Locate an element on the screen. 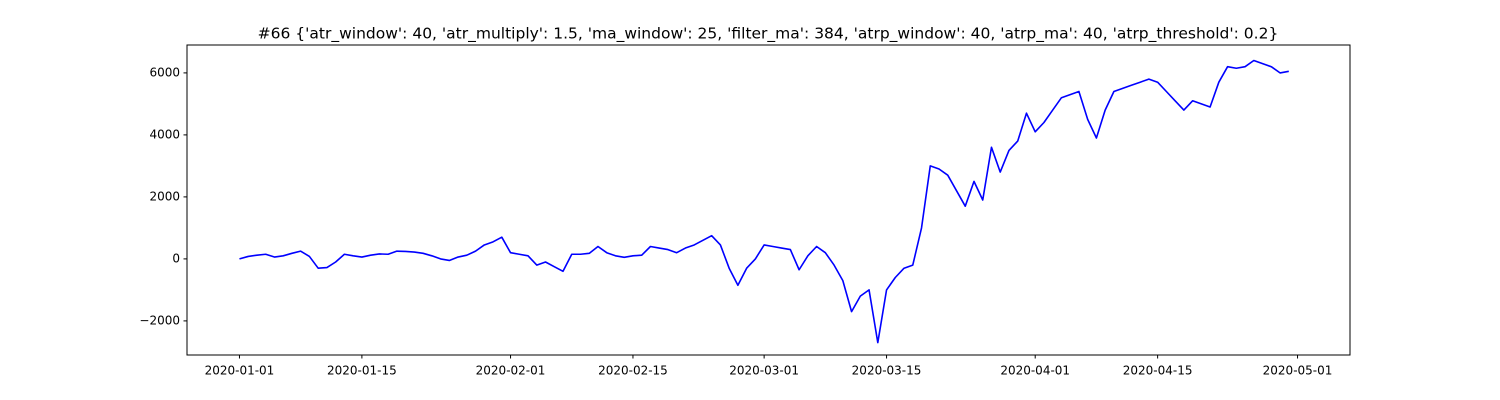 Image resolution: width=1500 pixels, height=400 pixels. y-tick-label: −2000 is located at coordinates (159, 320).